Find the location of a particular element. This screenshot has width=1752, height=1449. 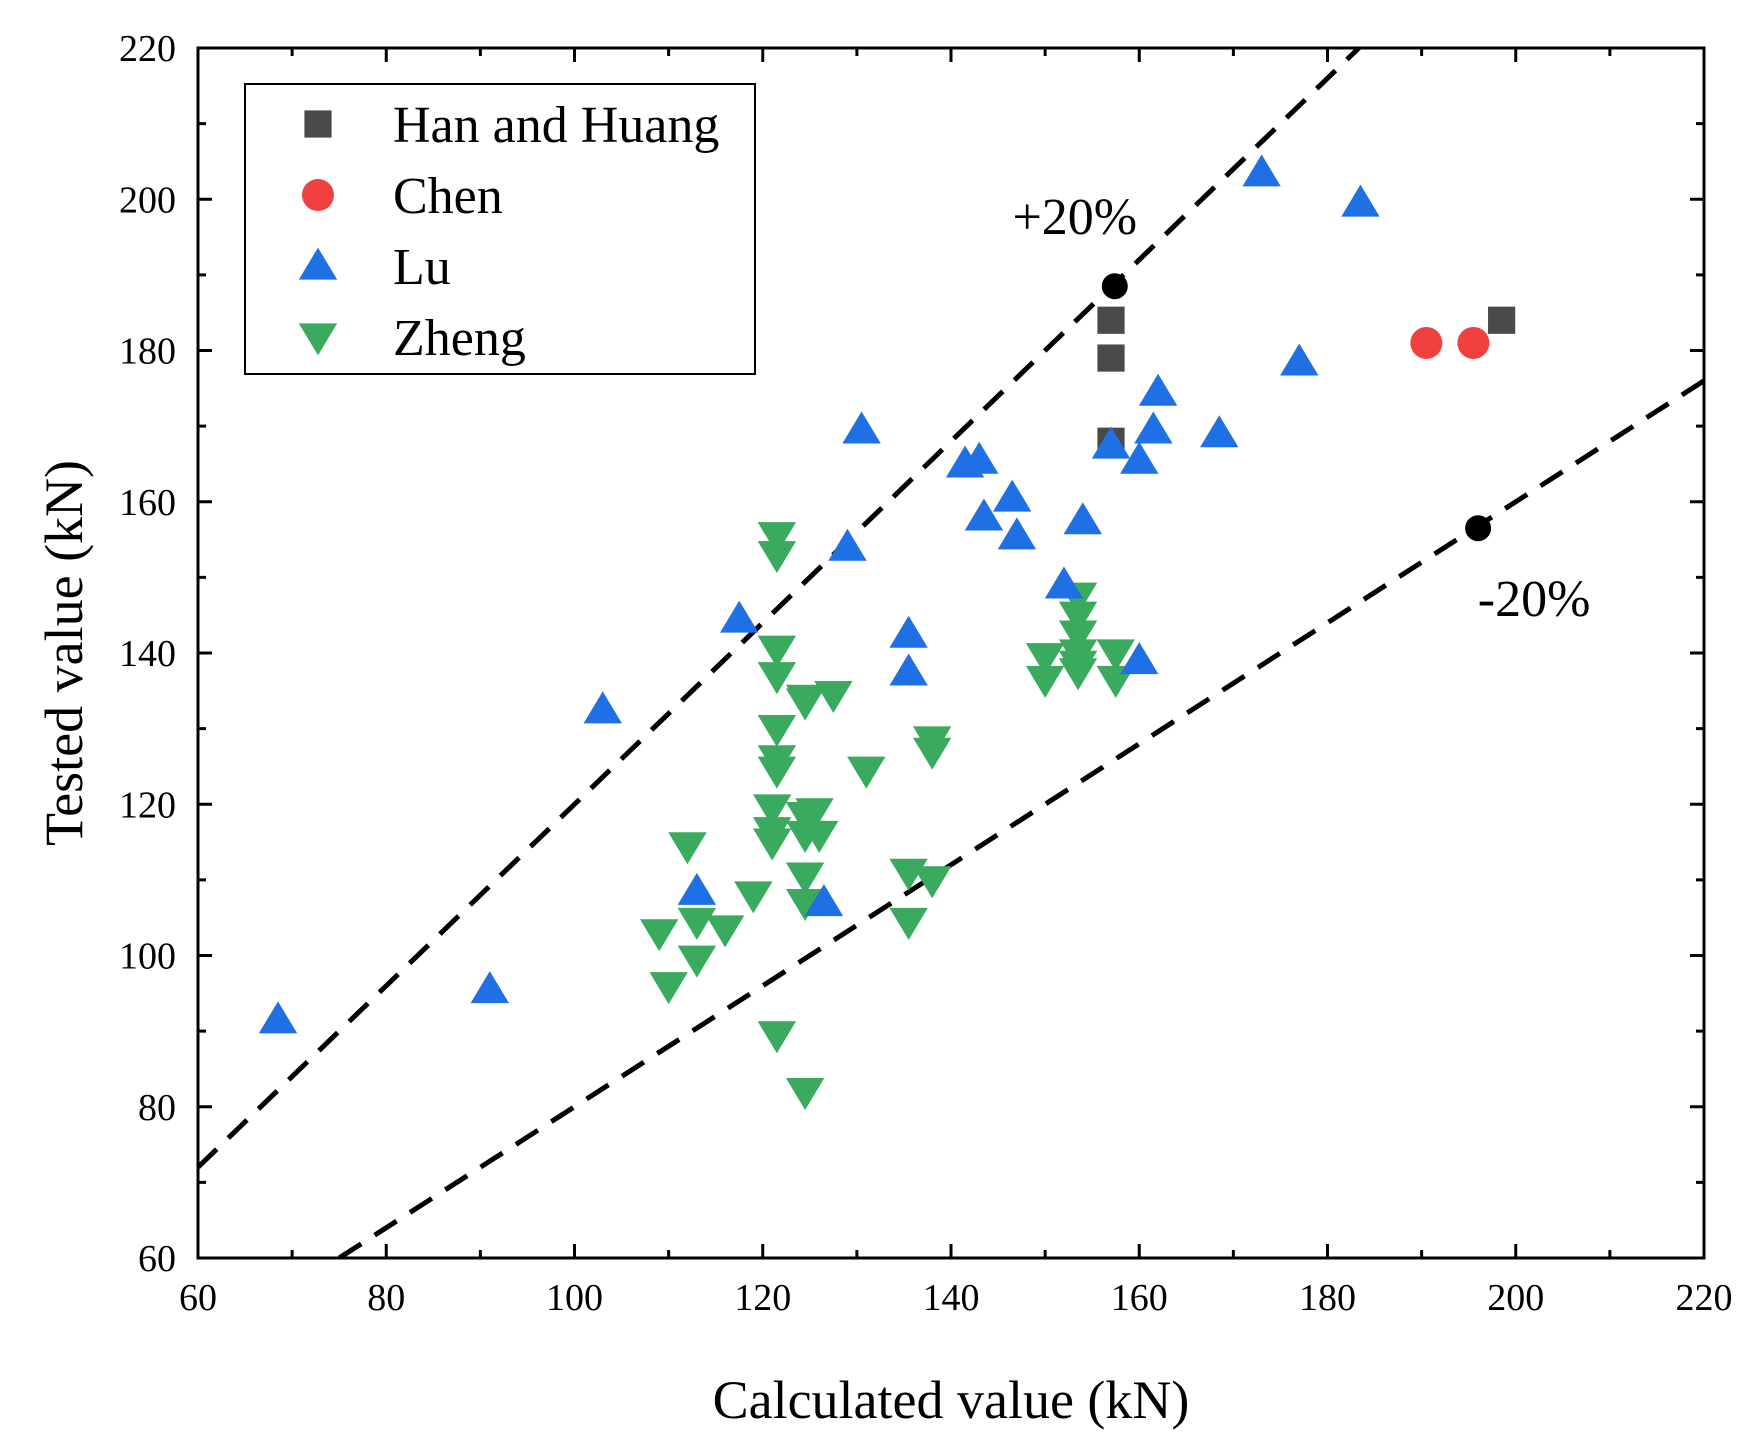

x-tick-label: 80 is located at coordinates (386, 1298).